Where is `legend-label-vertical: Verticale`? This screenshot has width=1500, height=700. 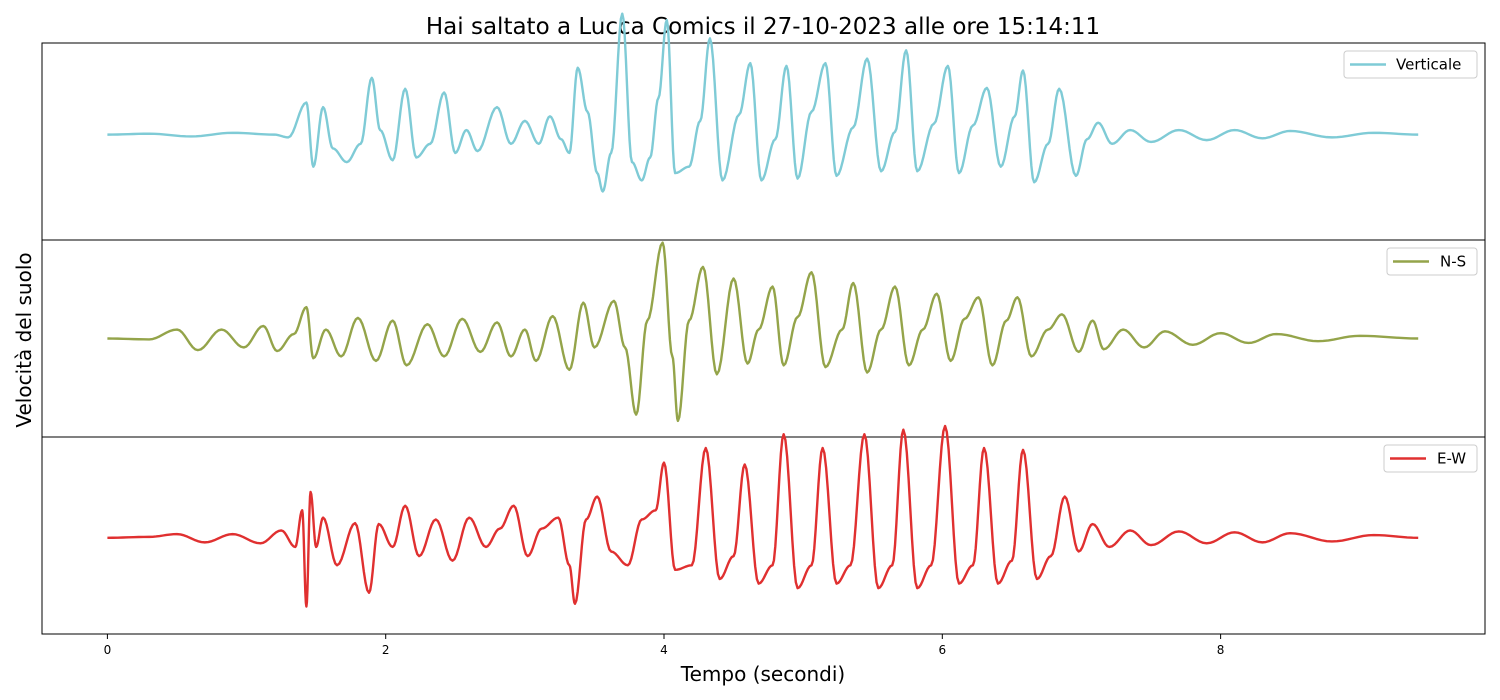
legend-label-vertical: Verticale is located at coordinates (1428, 65).